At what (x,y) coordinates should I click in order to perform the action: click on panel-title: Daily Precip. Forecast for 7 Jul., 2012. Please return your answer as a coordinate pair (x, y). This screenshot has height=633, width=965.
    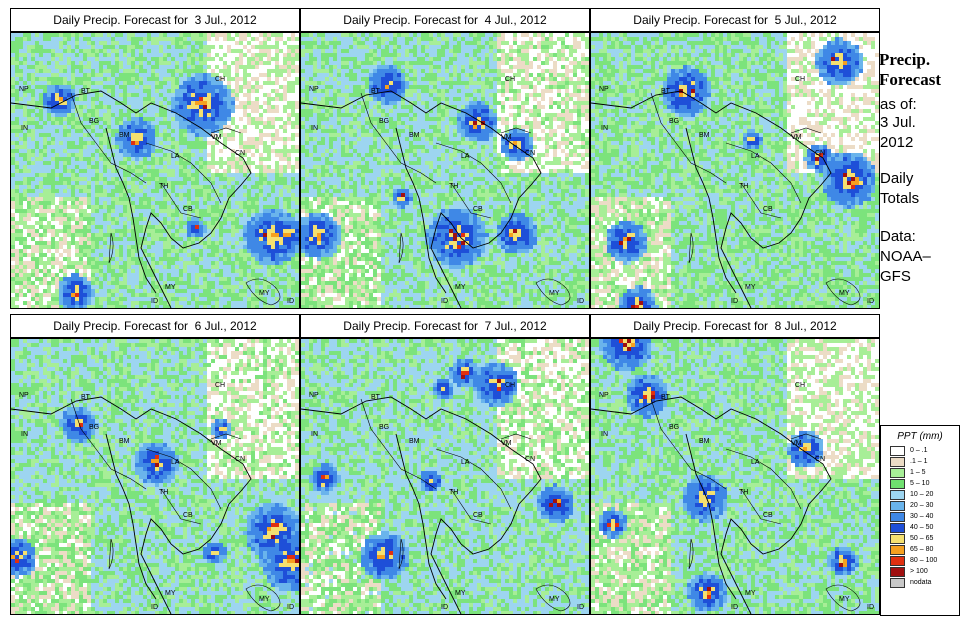
    Looking at the image, I should click on (445, 326).